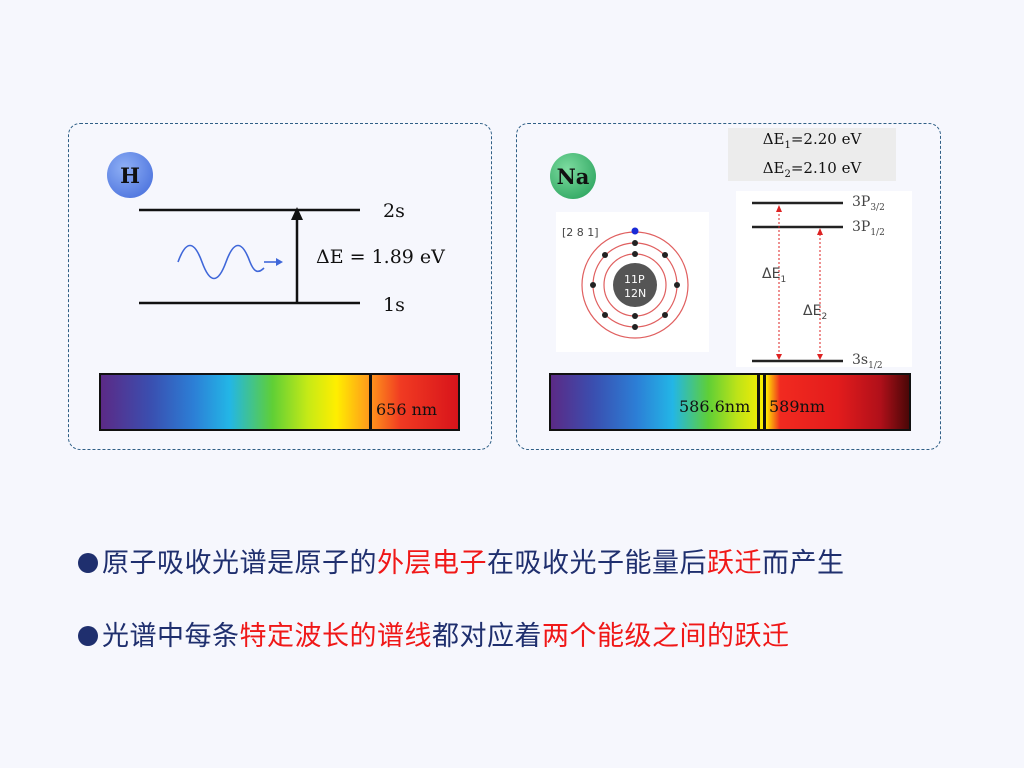 The height and width of the screenshot is (768, 1024). What do you see at coordinates (432, 563) in the screenshot?
I see `bullet-1-part-1: 外层电子` at bounding box center [432, 563].